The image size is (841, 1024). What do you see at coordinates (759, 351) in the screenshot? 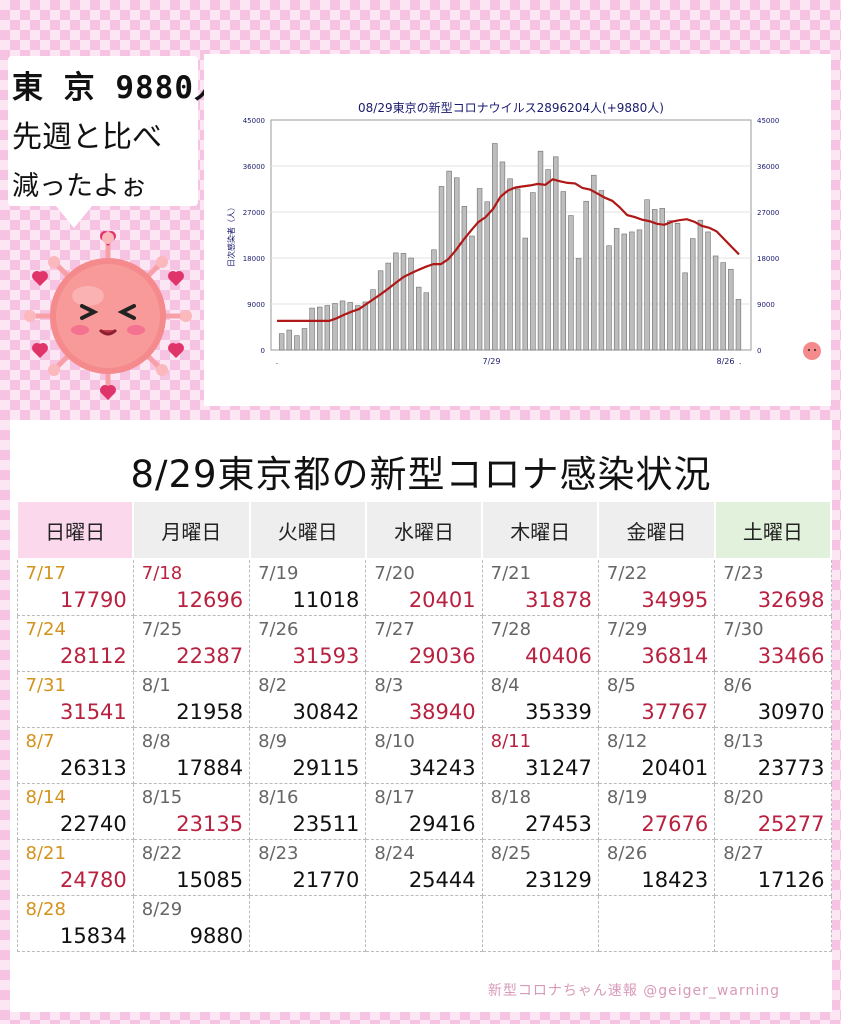
I see `y-tick-label-right: 0` at bounding box center [759, 351].